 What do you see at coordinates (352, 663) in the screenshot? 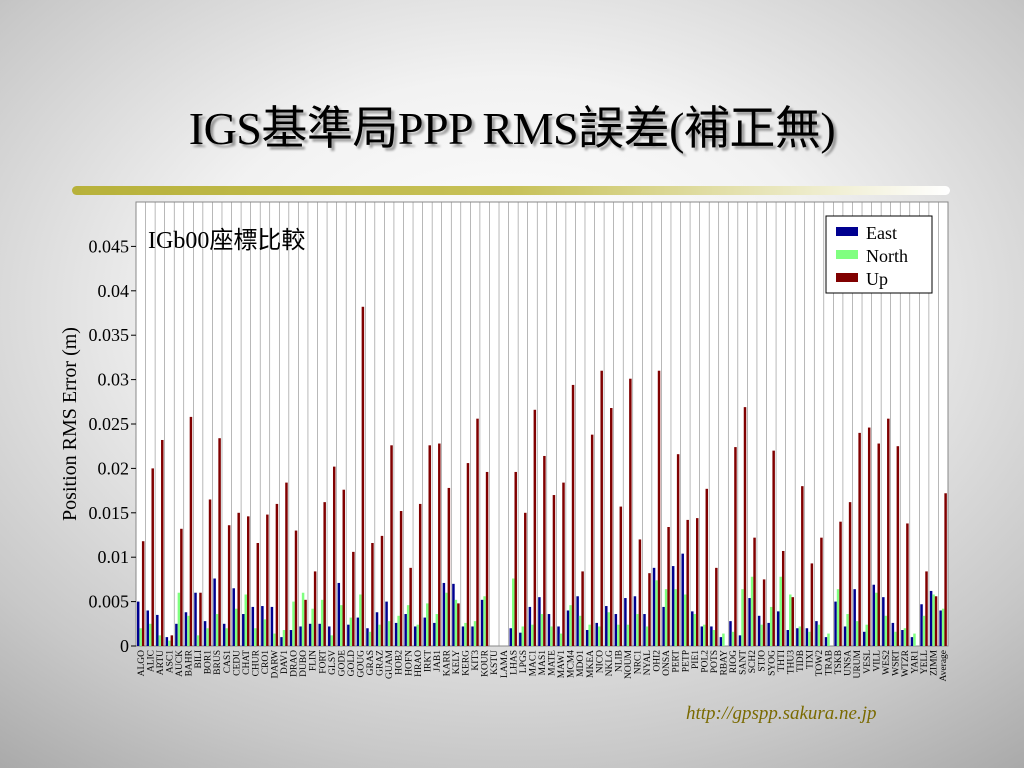
I see `x-tick-label: GOLD` at bounding box center [352, 663].